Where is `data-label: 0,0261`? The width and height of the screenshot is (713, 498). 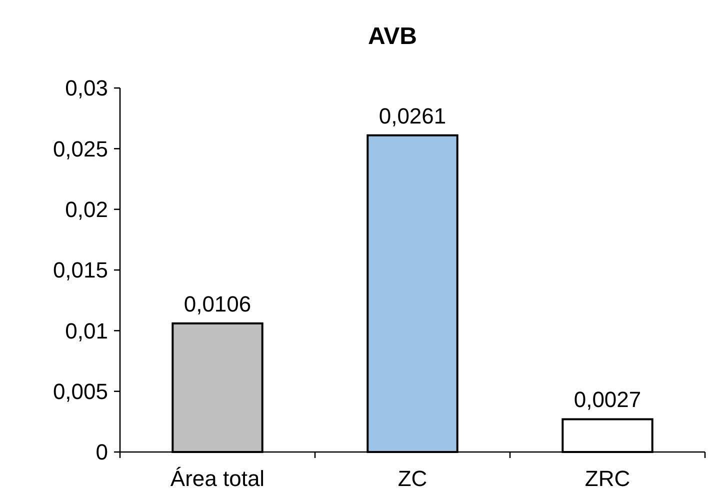
data-label: 0,0261 is located at coordinates (412, 115).